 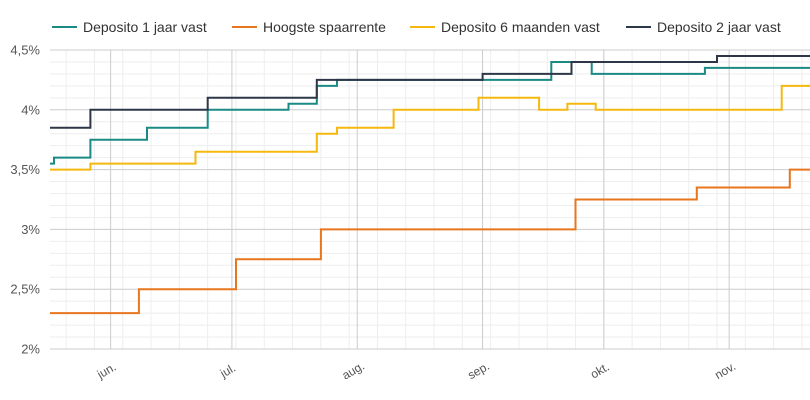 I want to click on legend-item-1: Deposito 1 jaar vast, so click(x=129, y=27).